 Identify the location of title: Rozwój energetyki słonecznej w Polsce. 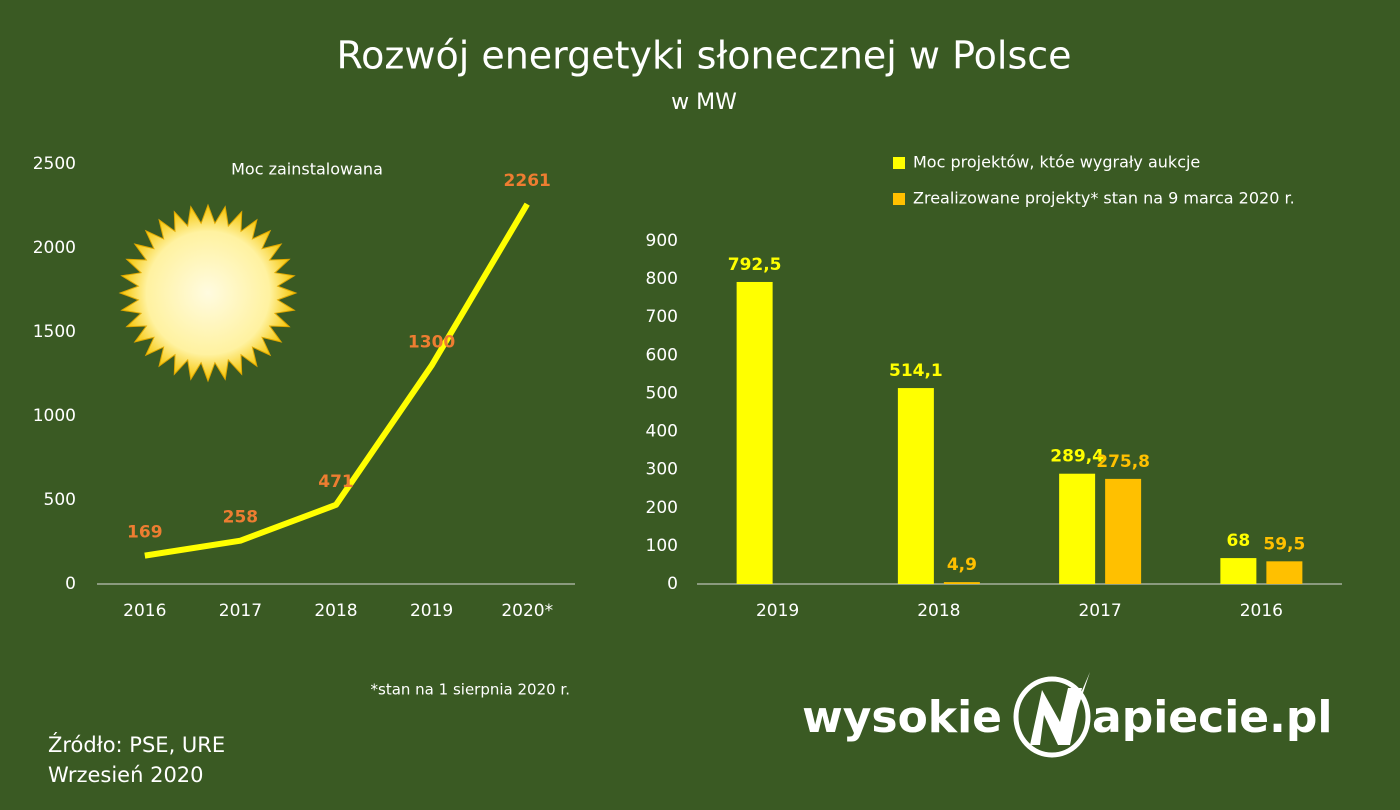
(703, 56).